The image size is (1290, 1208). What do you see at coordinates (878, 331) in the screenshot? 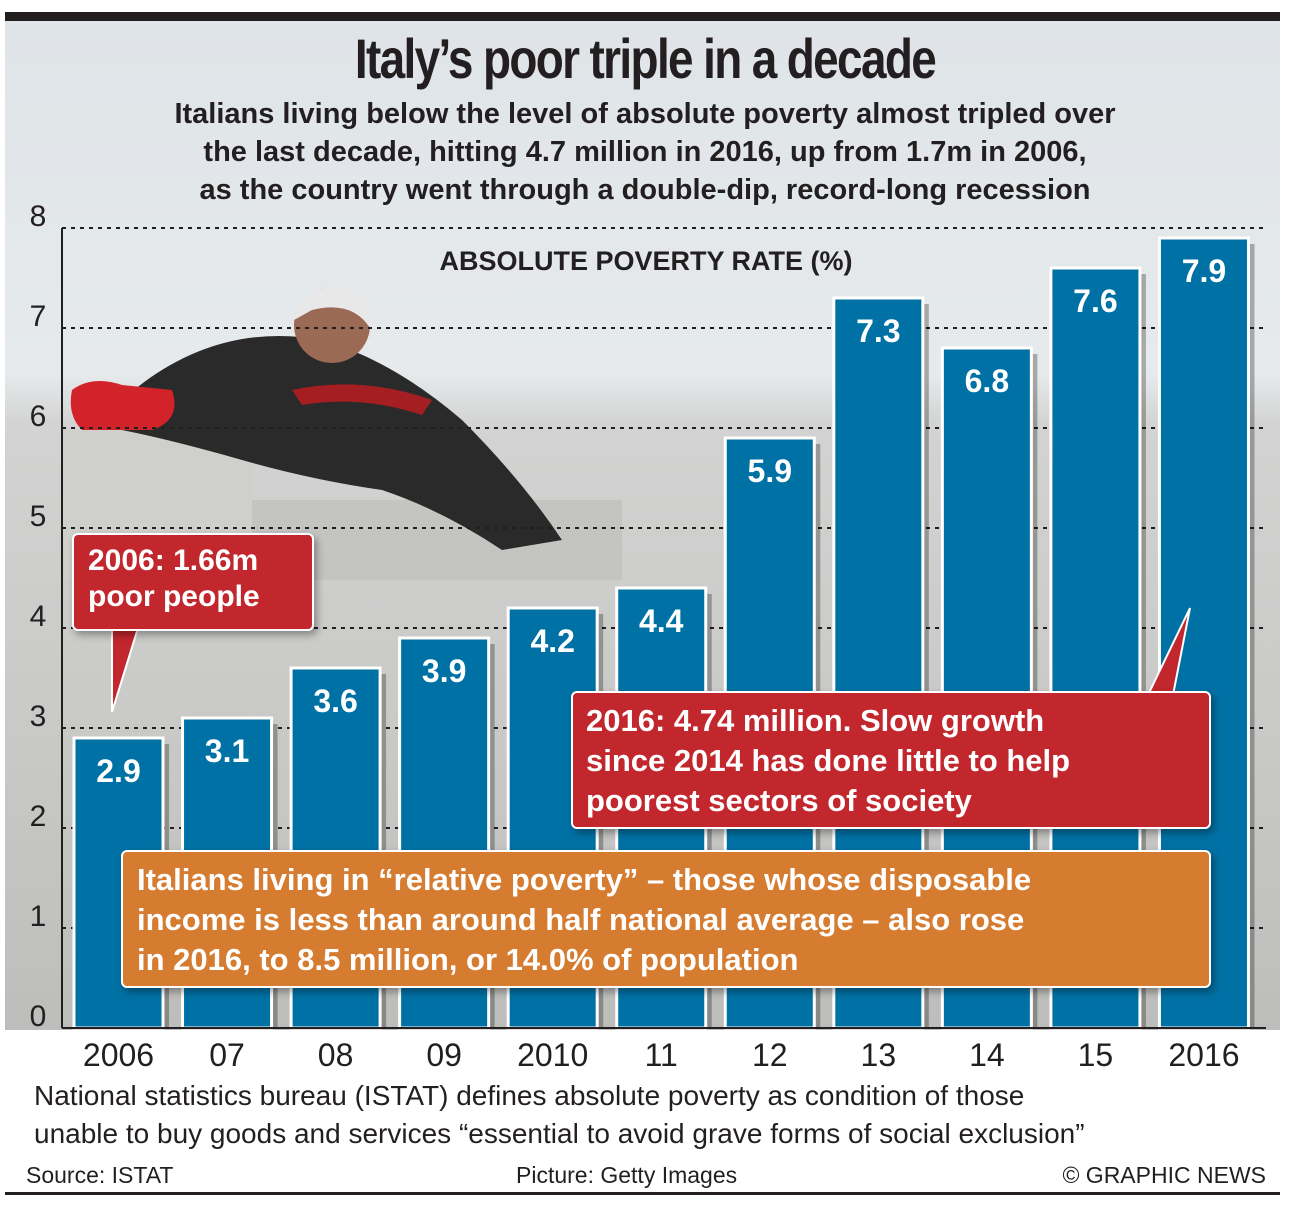
I see `bar-value-label: 7.3` at bounding box center [878, 331].